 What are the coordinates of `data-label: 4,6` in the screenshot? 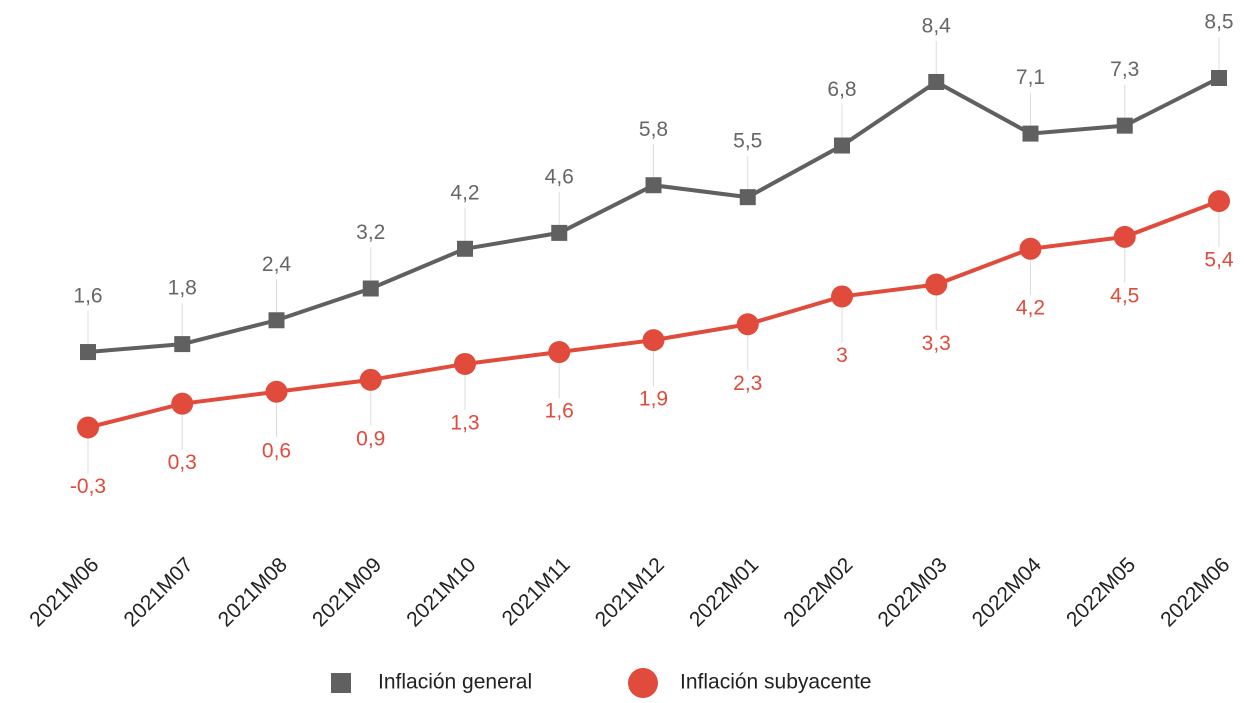 It's located at (559, 176).